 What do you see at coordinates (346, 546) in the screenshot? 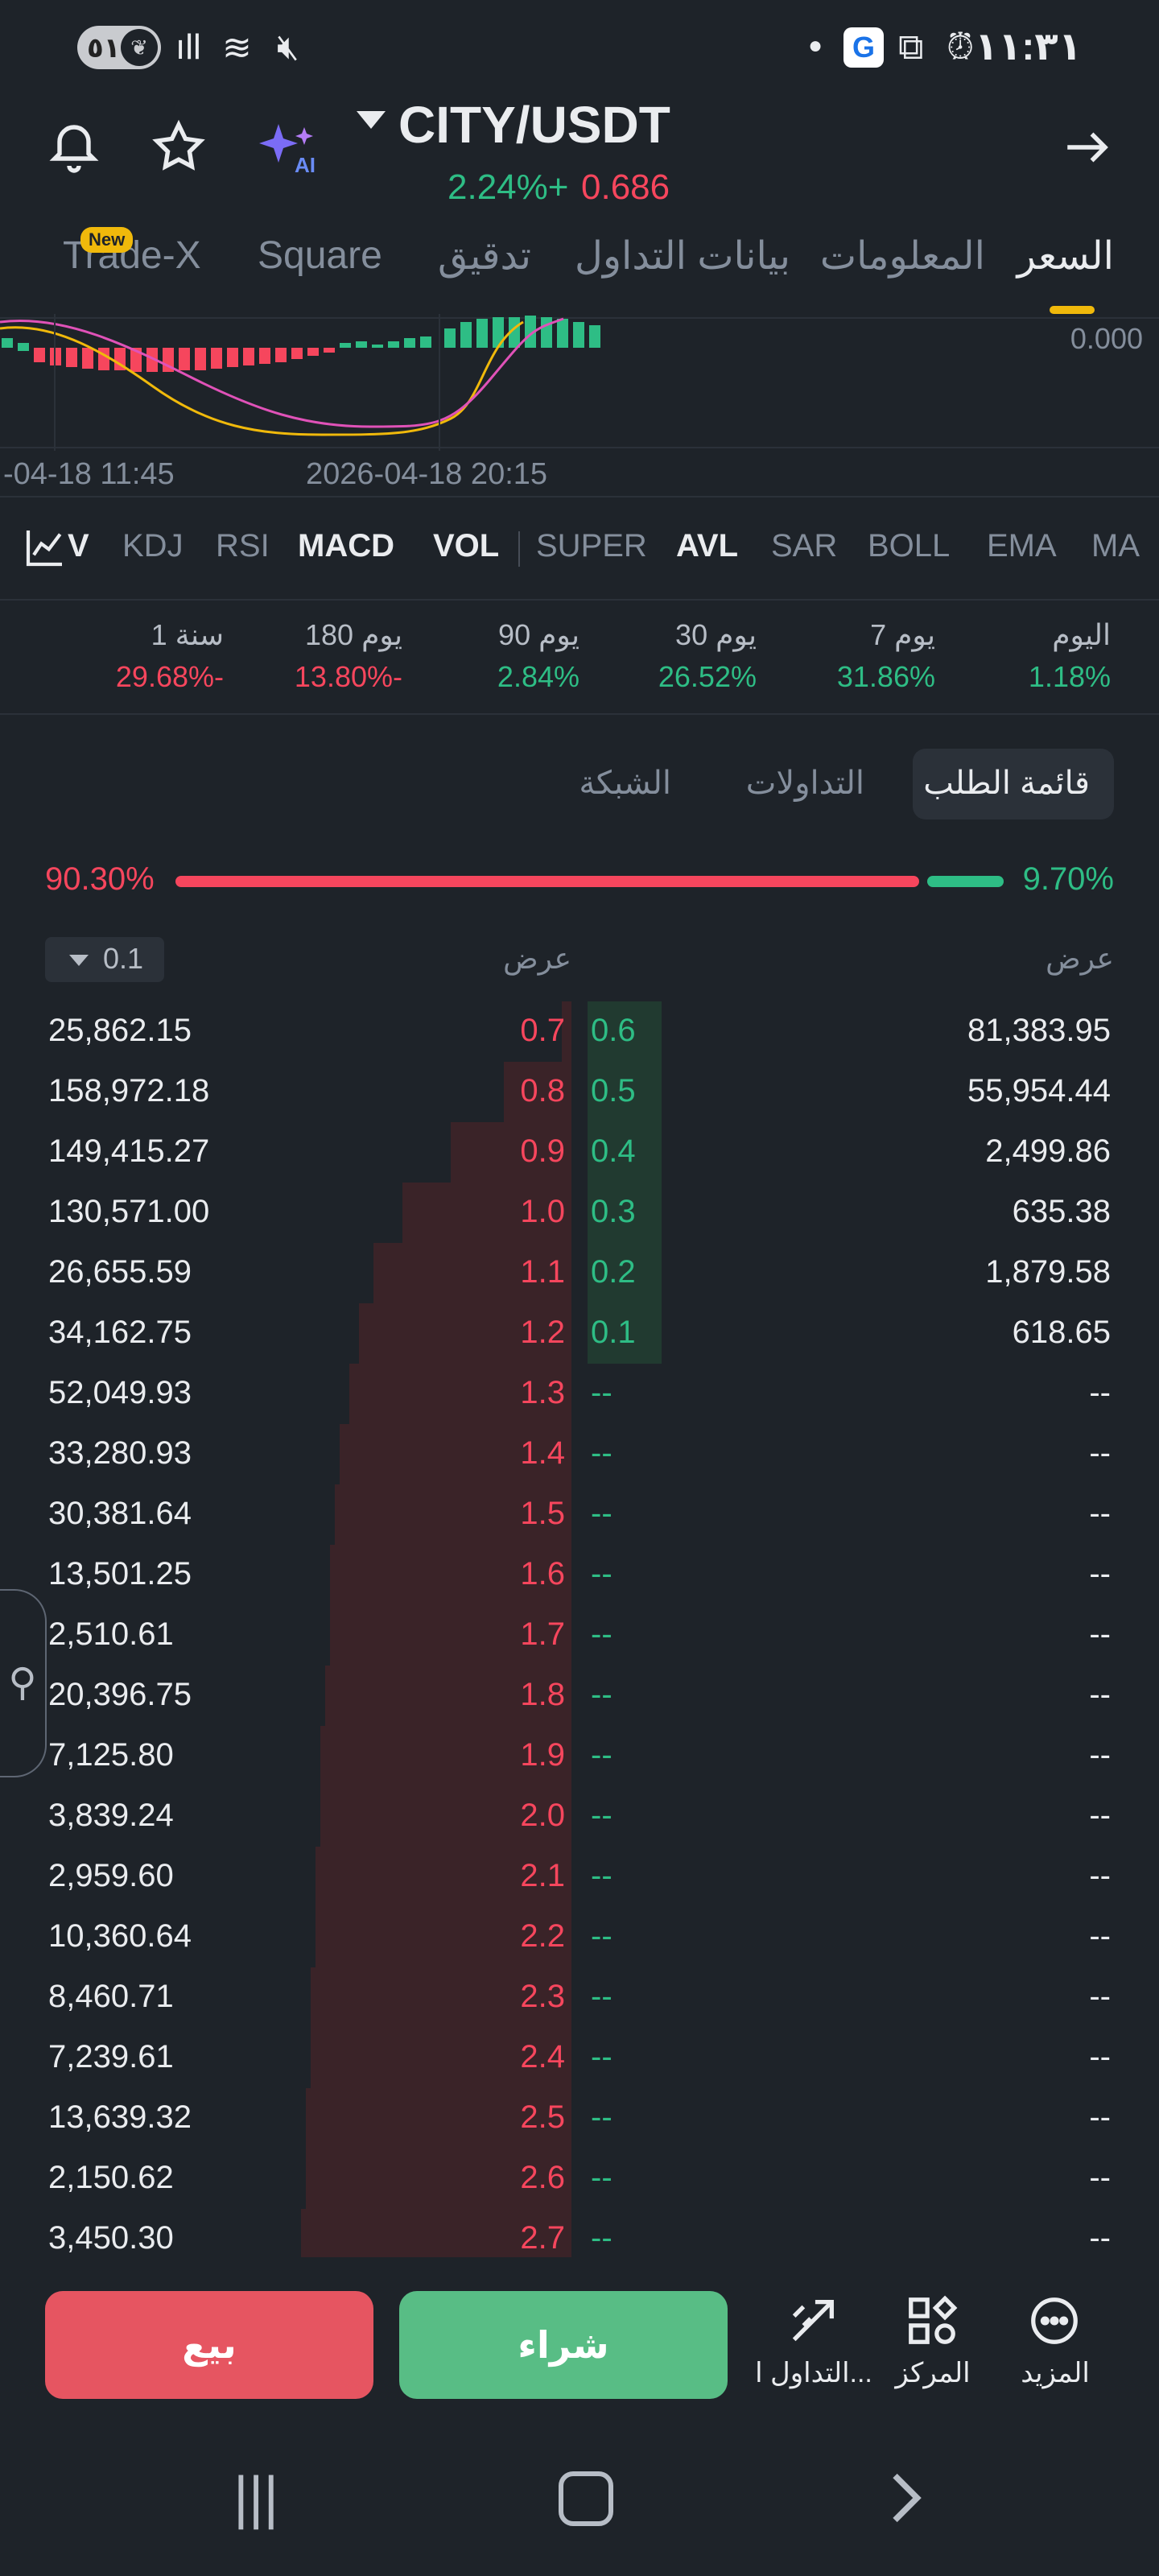
I see `indicator-macd: MACD` at bounding box center [346, 546].